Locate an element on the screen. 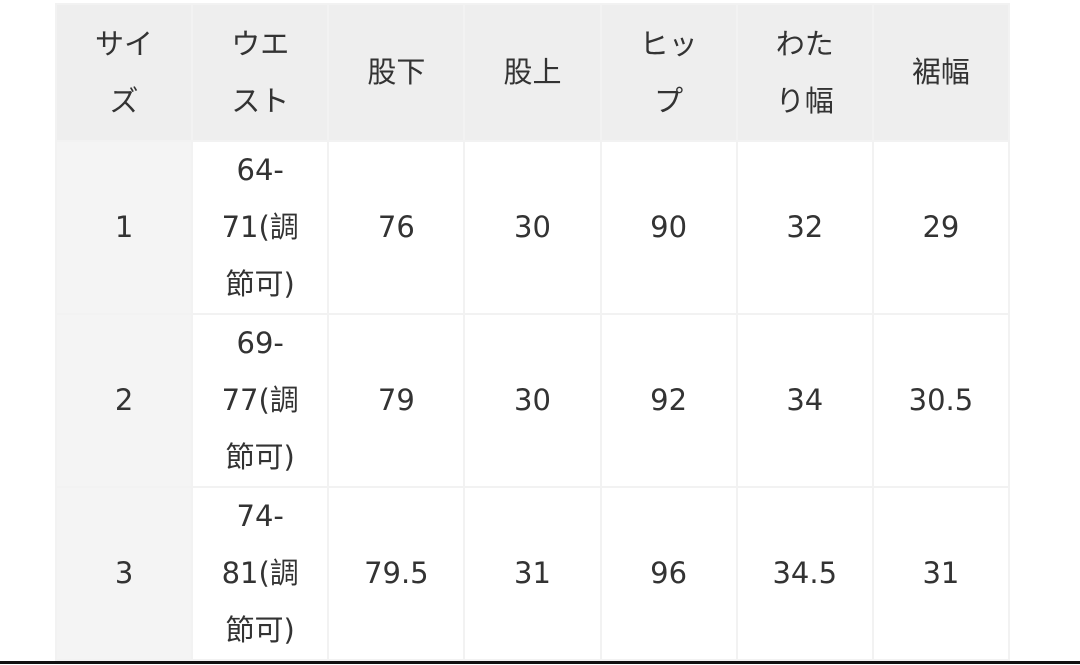  cell-thigh: 34.5 is located at coordinates (804, 573).